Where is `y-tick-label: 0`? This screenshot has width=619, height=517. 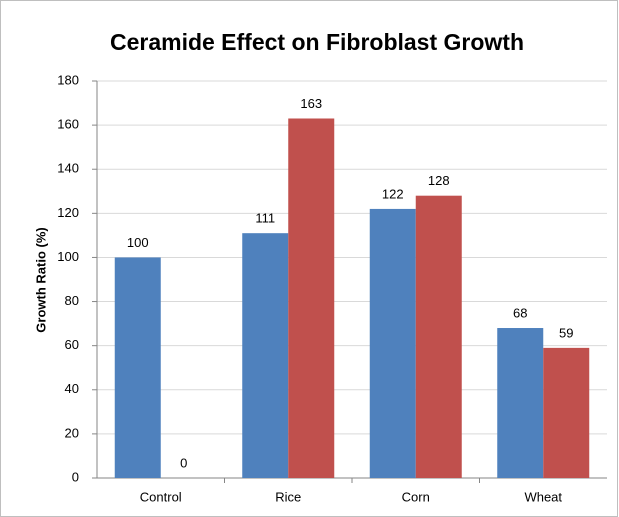
y-tick-label: 0 is located at coordinates (75, 476).